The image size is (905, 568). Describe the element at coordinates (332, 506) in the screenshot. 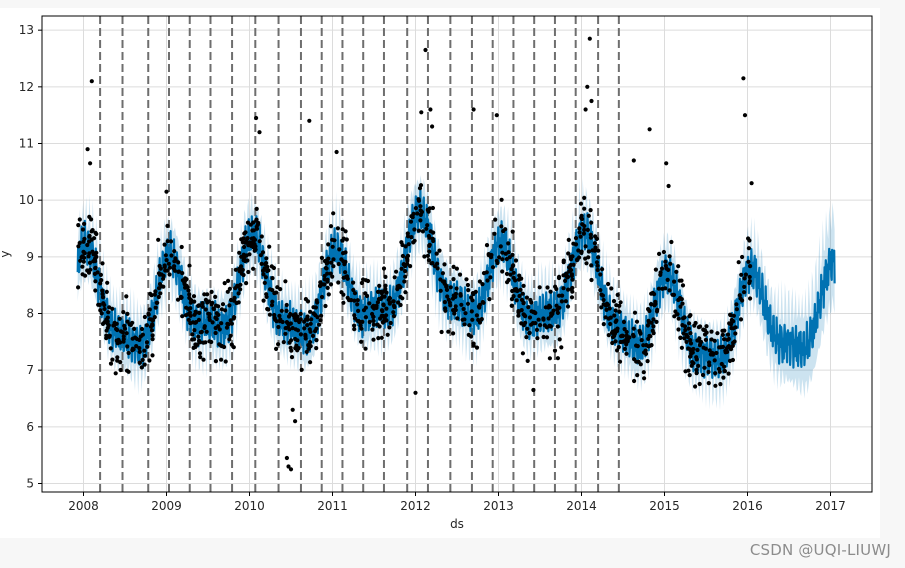

I see `x-tick-label: 2011` at that location.